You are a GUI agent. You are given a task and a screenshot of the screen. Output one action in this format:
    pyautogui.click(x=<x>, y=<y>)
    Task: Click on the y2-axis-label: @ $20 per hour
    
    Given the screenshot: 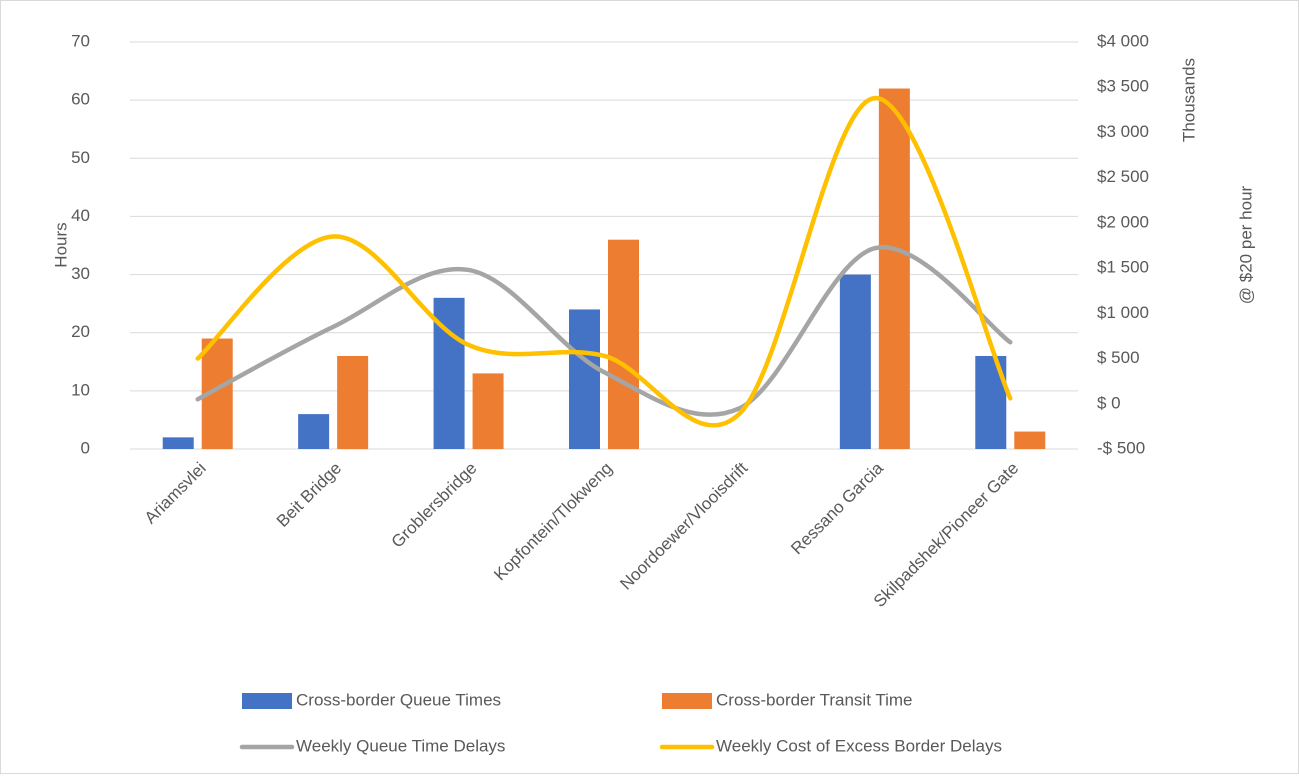 What is the action you would take?
    pyautogui.click(x=1245, y=244)
    